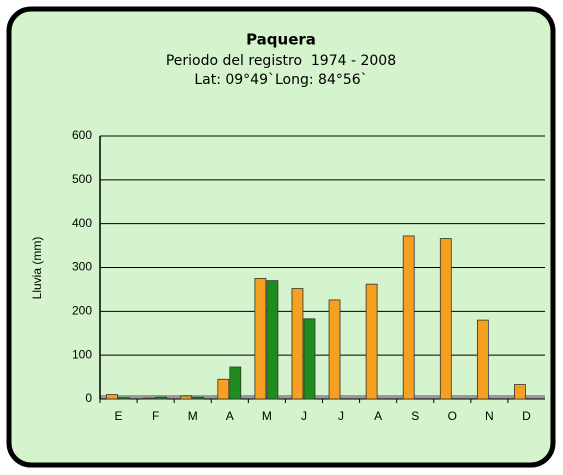  I want to click on x-tick-label: S, so click(415, 416).